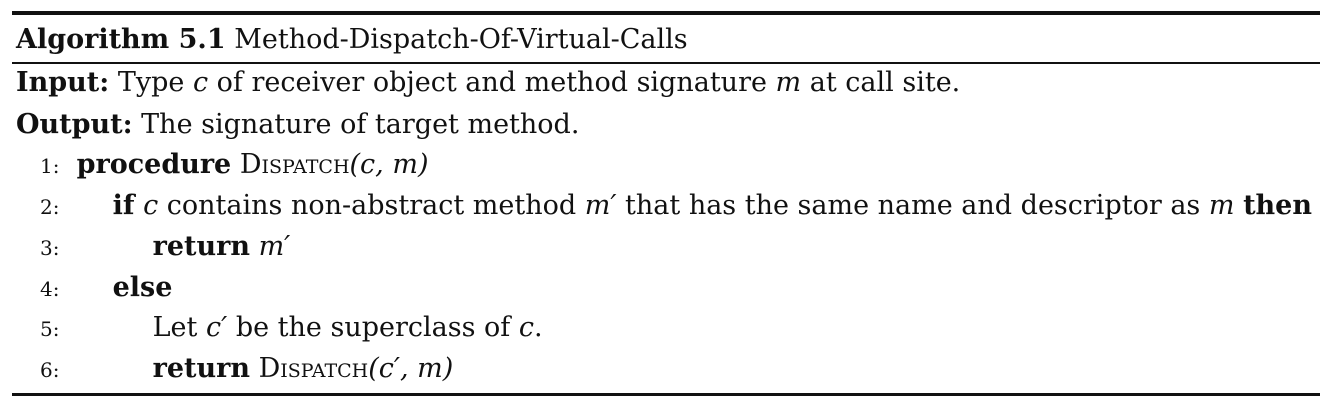 The width and height of the screenshot is (1320, 410). I want to click on line-text: be the superclass of, so click(373, 327).